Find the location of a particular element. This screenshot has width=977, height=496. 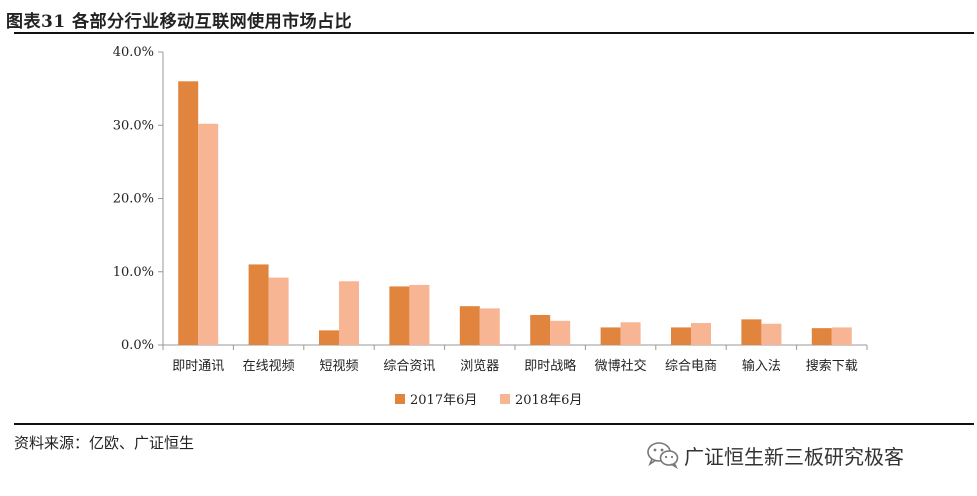

x-tick-label: 即时通讯 is located at coordinates (198, 366).